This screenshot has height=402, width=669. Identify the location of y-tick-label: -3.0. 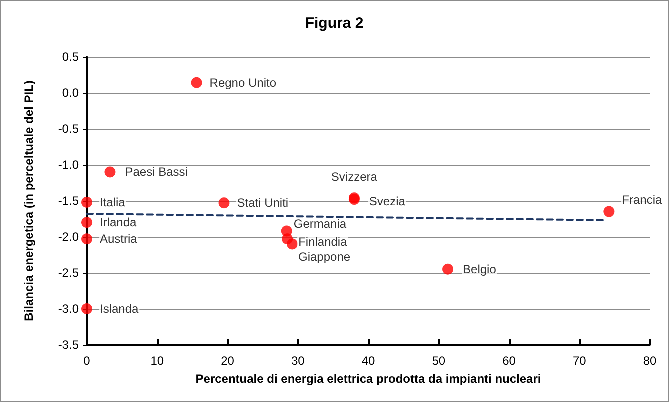
(69, 309).